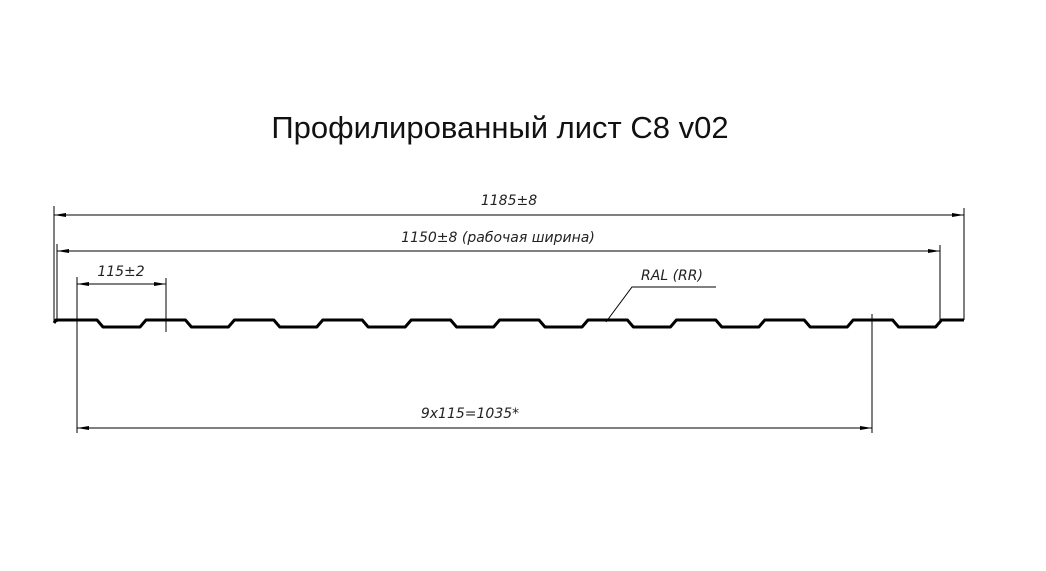 The width and height of the screenshot is (1046, 571). Describe the element at coordinates (120, 272) in the screenshot. I see `dim-label-pitch: 115±2` at that location.